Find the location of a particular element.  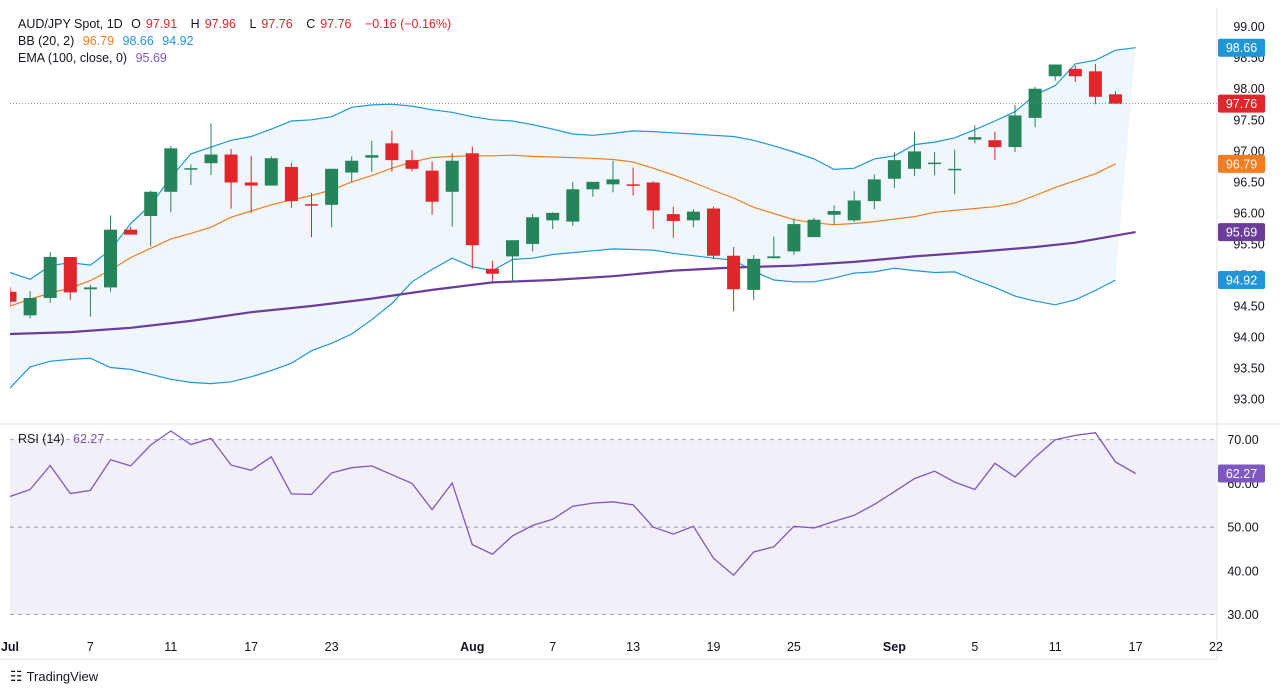

ema-legend: EMA (100, close, 0) 95.69 is located at coordinates (95, 58).